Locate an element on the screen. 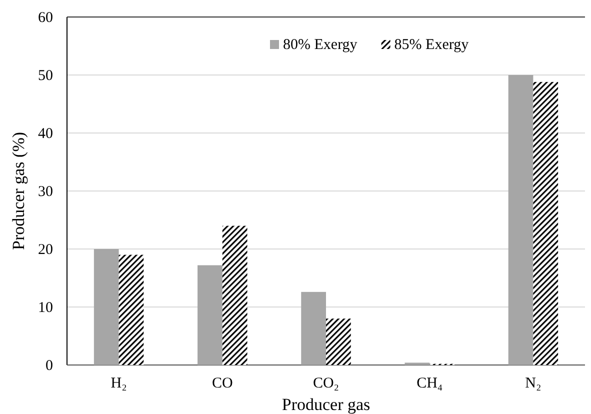  y-tick-label: 30 is located at coordinates (45, 192).